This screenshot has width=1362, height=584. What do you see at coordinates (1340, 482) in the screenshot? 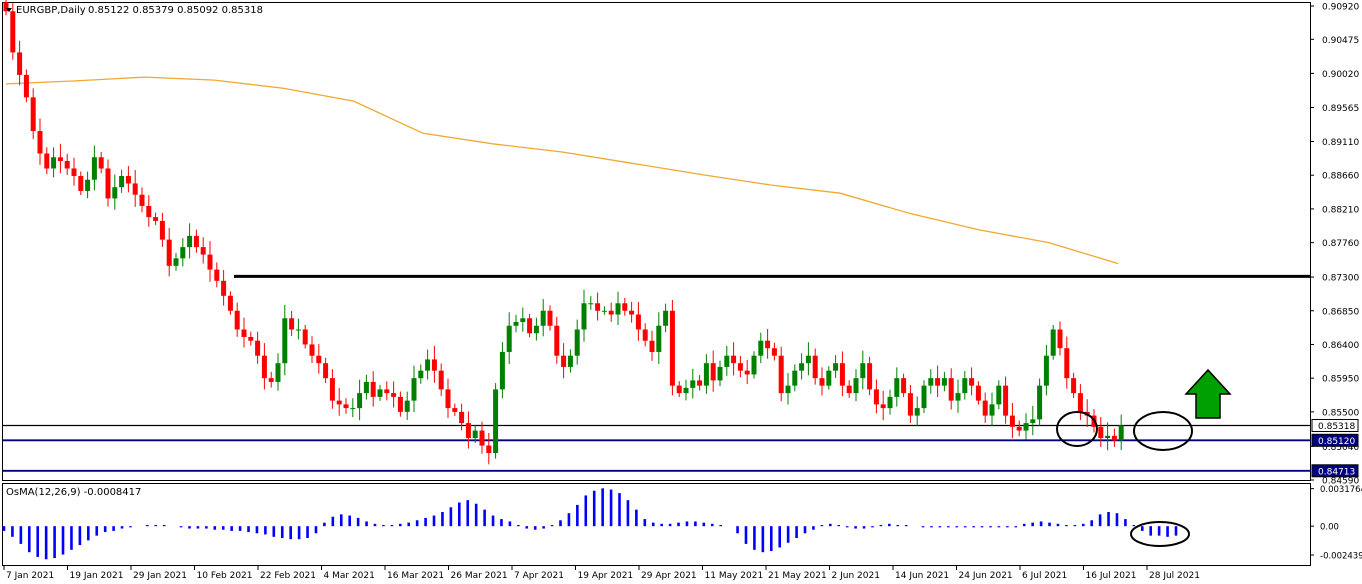
I see `price-tick-label: 0.84590` at bounding box center [1340, 482].